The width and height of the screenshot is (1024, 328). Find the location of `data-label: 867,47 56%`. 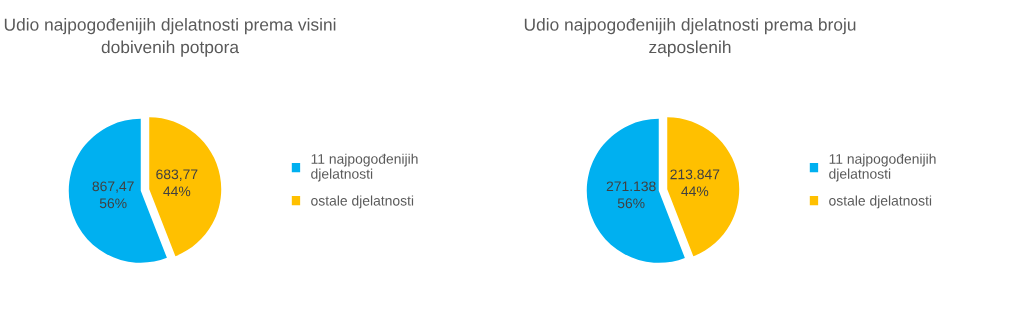

data-label: 867,47 56% is located at coordinates (113, 195).